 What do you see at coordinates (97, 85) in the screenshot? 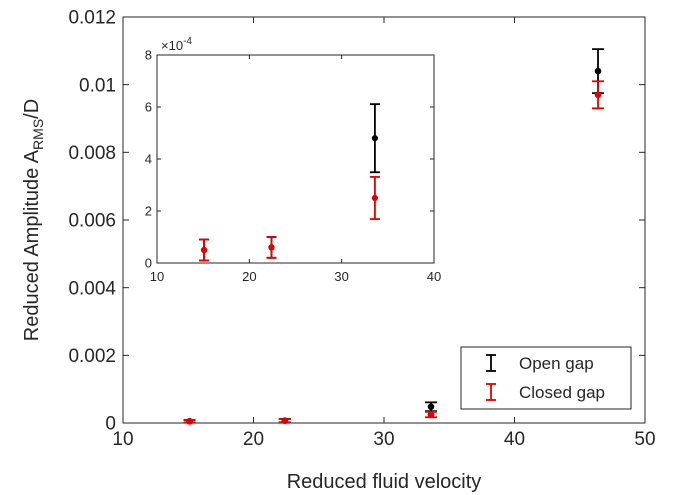
I see `y-tick-label: 0.01` at bounding box center [97, 85].